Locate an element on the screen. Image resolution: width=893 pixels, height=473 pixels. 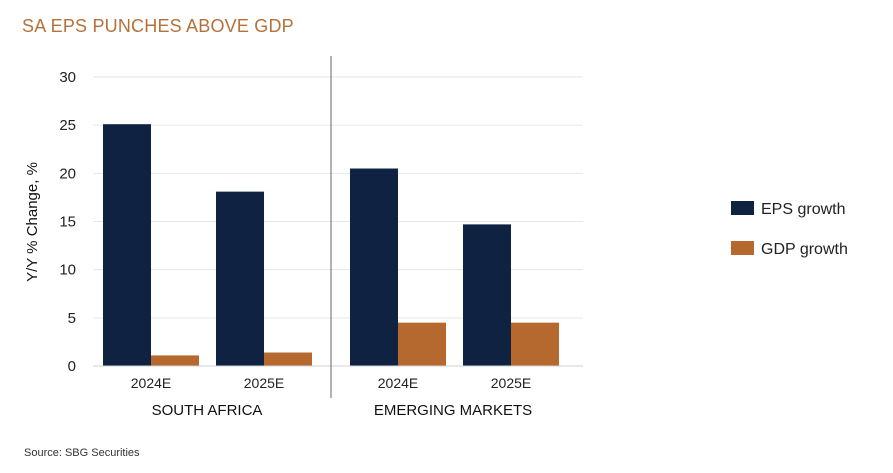
y-tick-label: 10 is located at coordinates (67, 270).